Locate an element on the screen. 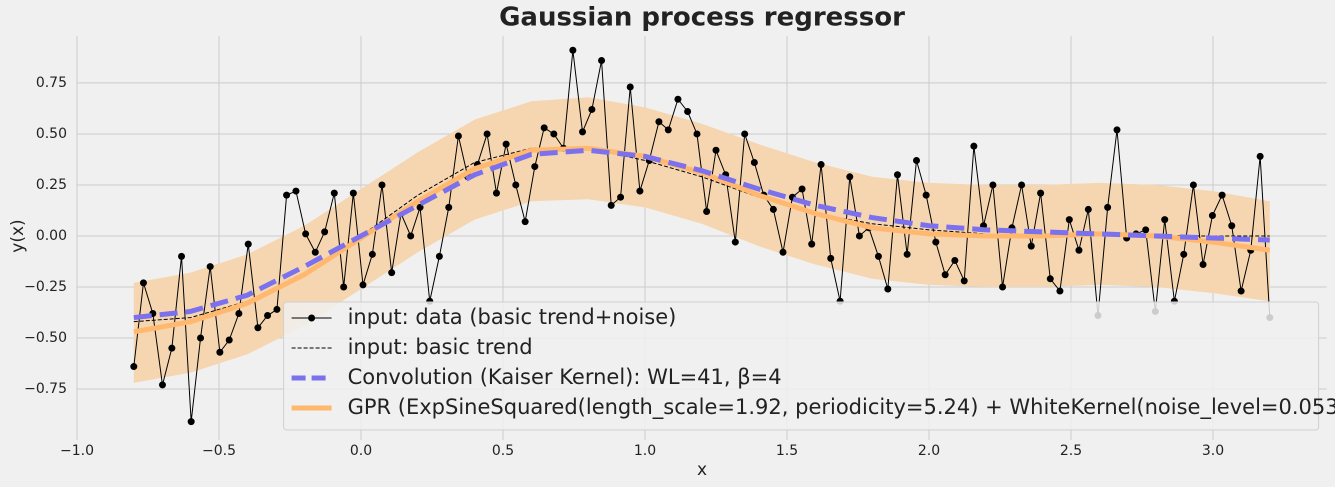 The width and height of the screenshot is (1335, 487). y-tick-label: 0.75 is located at coordinates (51, 83).